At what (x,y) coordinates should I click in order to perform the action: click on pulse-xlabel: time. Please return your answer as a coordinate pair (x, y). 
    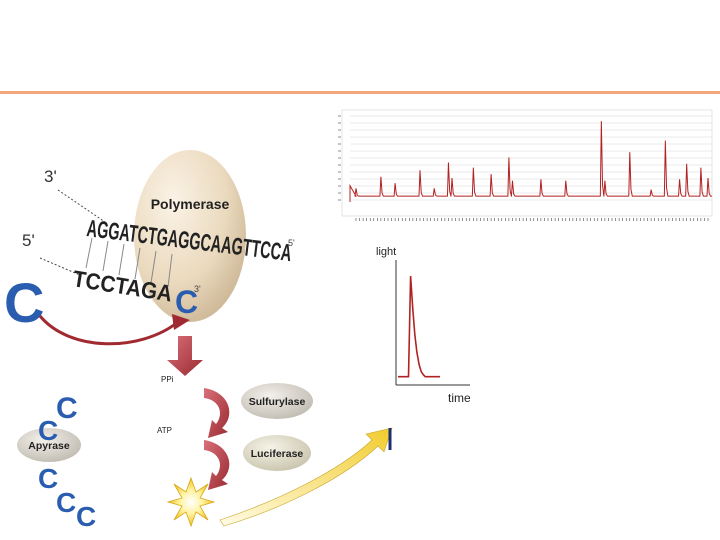
    Looking at the image, I should click on (459, 398).